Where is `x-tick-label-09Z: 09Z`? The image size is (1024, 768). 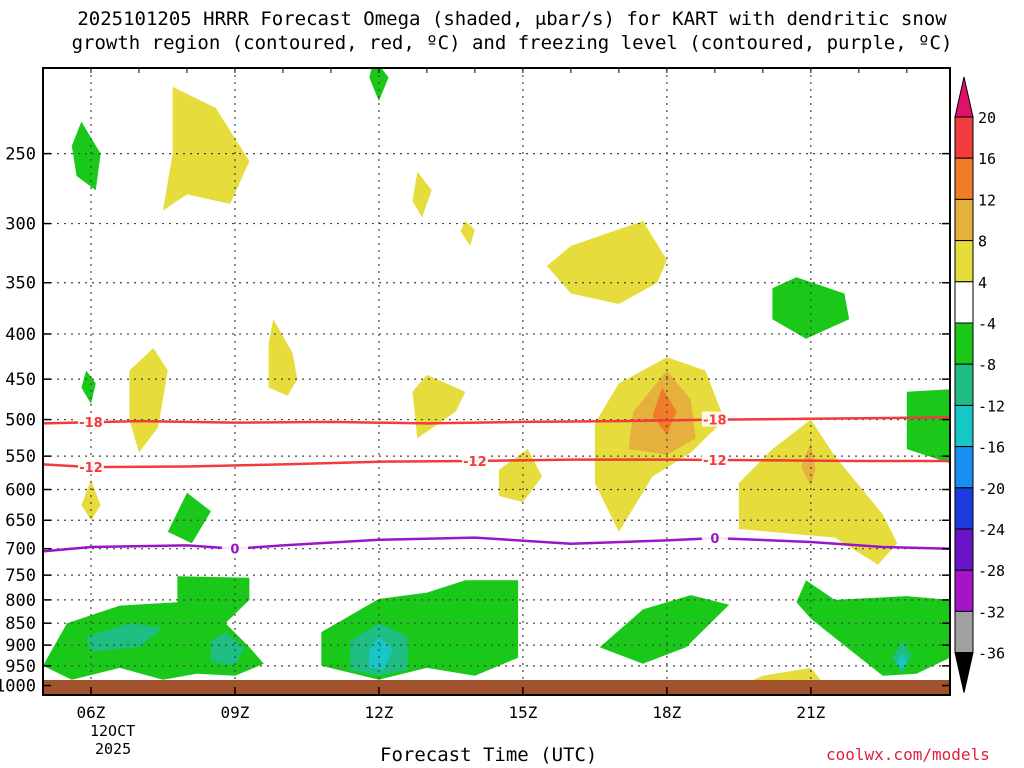
x-tick-label-09Z: 09Z is located at coordinates (235, 712).